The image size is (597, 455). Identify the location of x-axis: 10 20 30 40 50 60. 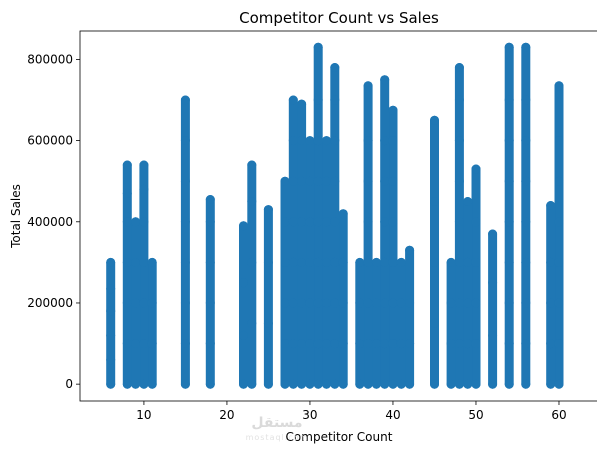
(351, 411).